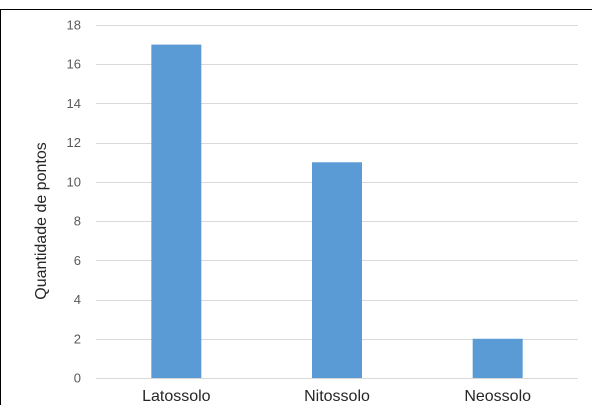  I want to click on y-tick-label: 12, so click(74, 142).